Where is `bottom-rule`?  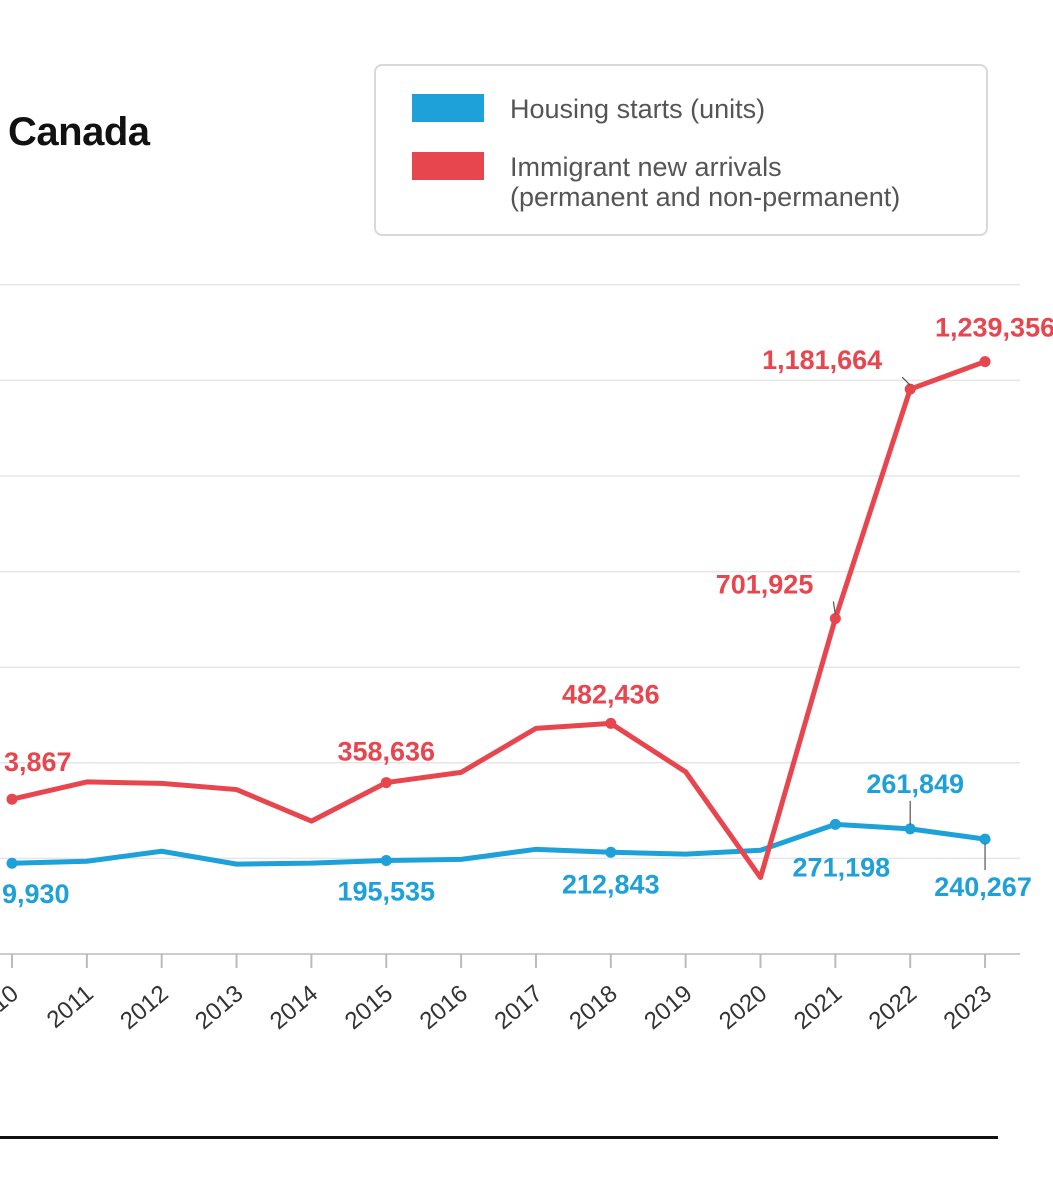
bottom-rule is located at coordinates (499, 1137).